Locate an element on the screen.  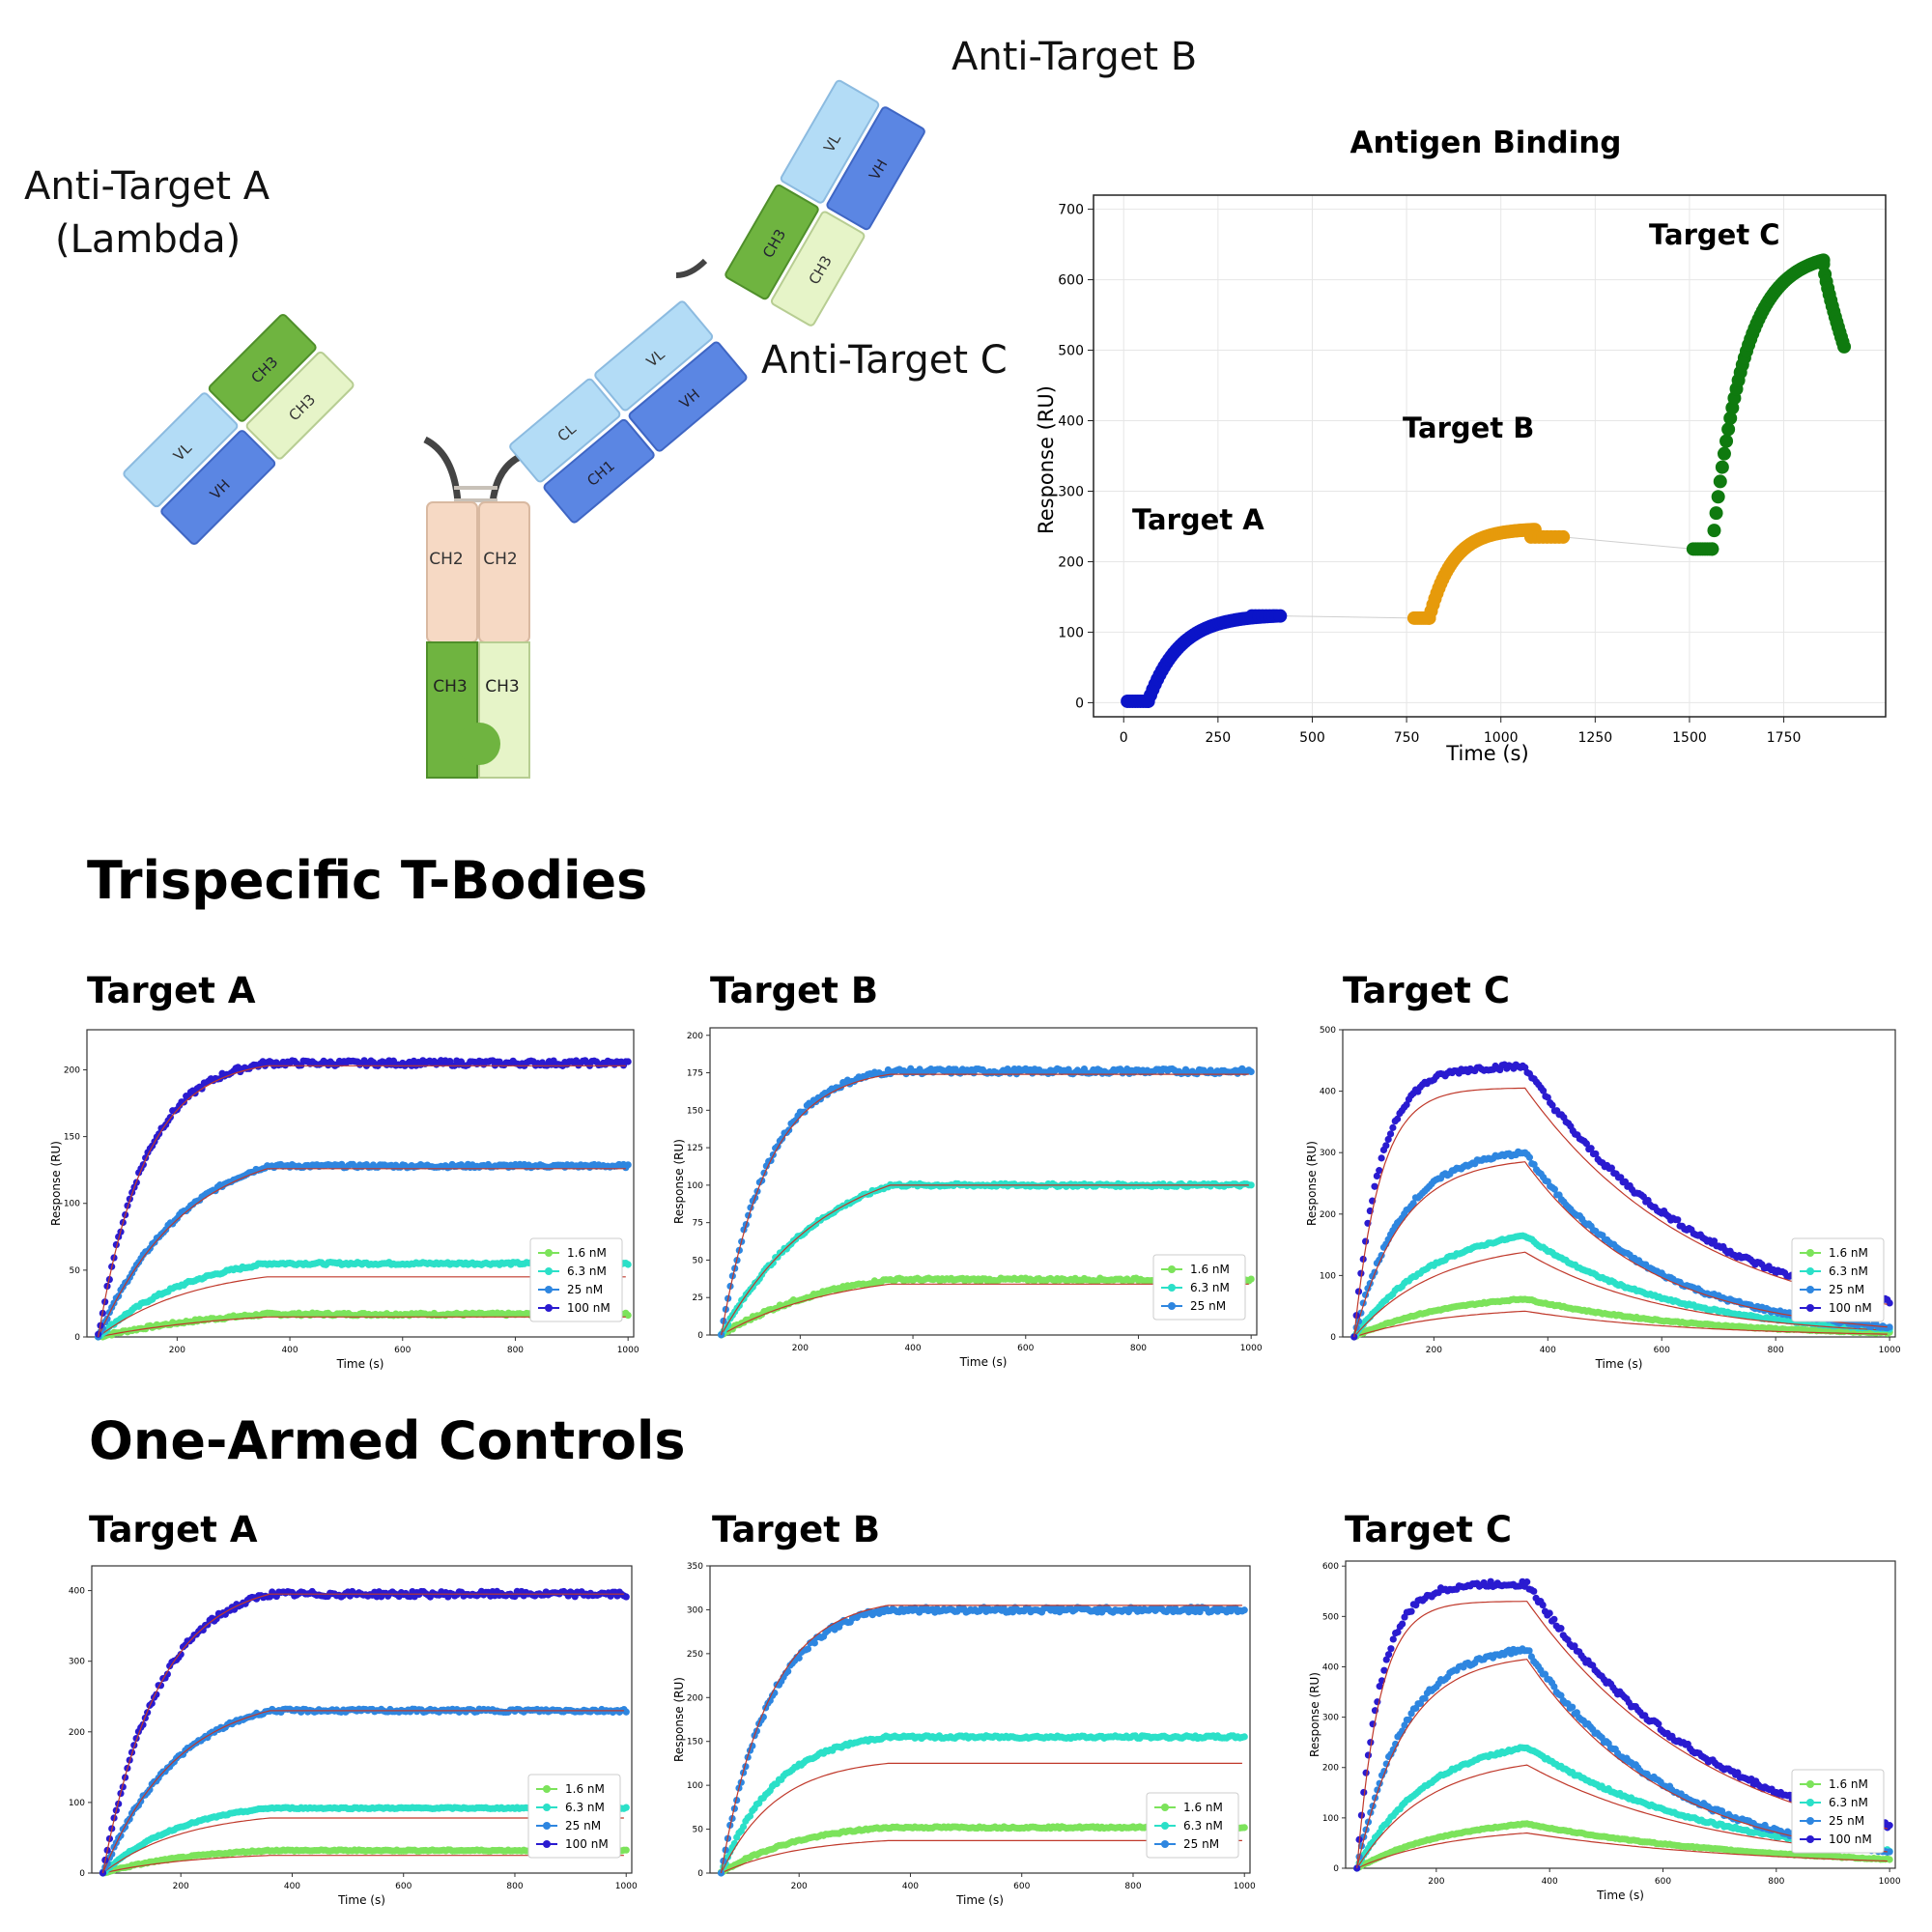
legend-label: 25 nM is located at coordinates (585, 1289).